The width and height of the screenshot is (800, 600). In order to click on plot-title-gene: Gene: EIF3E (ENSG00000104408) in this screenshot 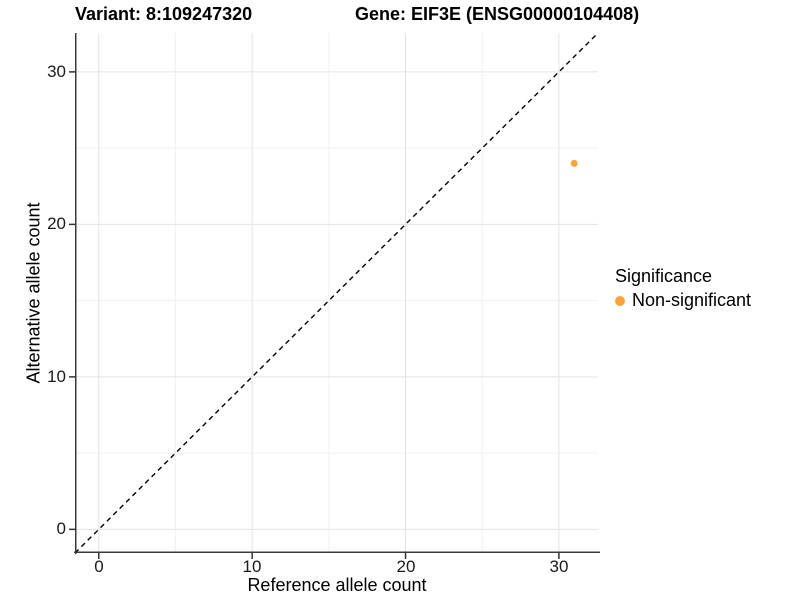, I will do `click(497, 14)`.